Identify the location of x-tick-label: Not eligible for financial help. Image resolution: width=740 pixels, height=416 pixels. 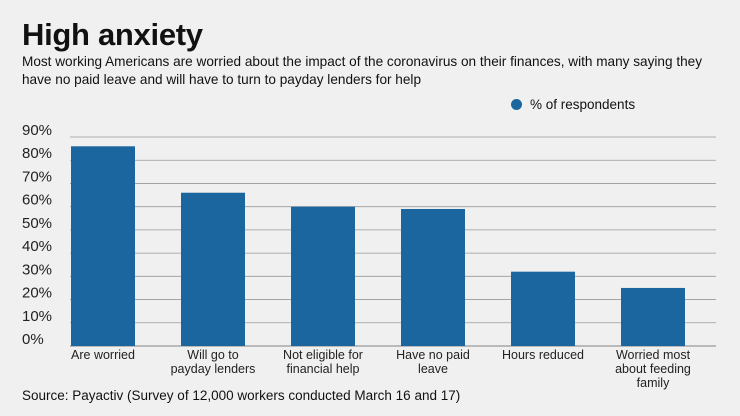
(323, 362).